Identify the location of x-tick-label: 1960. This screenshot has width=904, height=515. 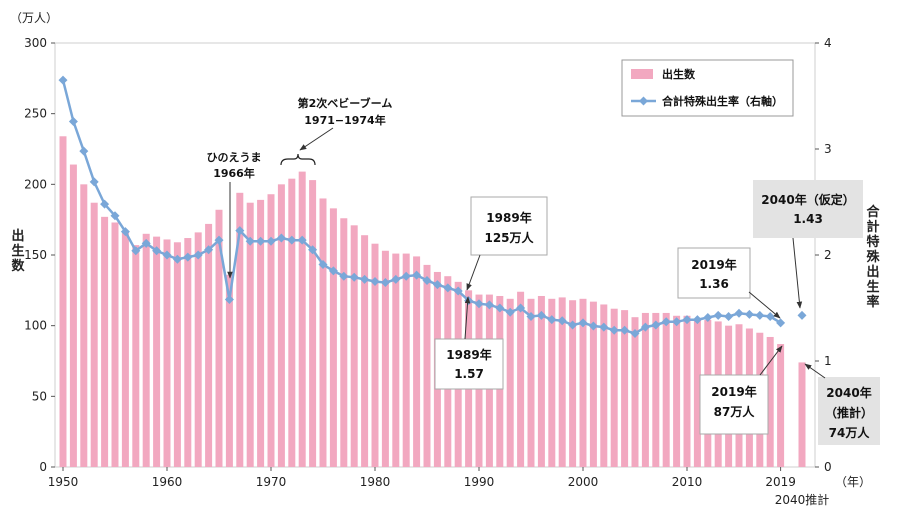
(167, 482).